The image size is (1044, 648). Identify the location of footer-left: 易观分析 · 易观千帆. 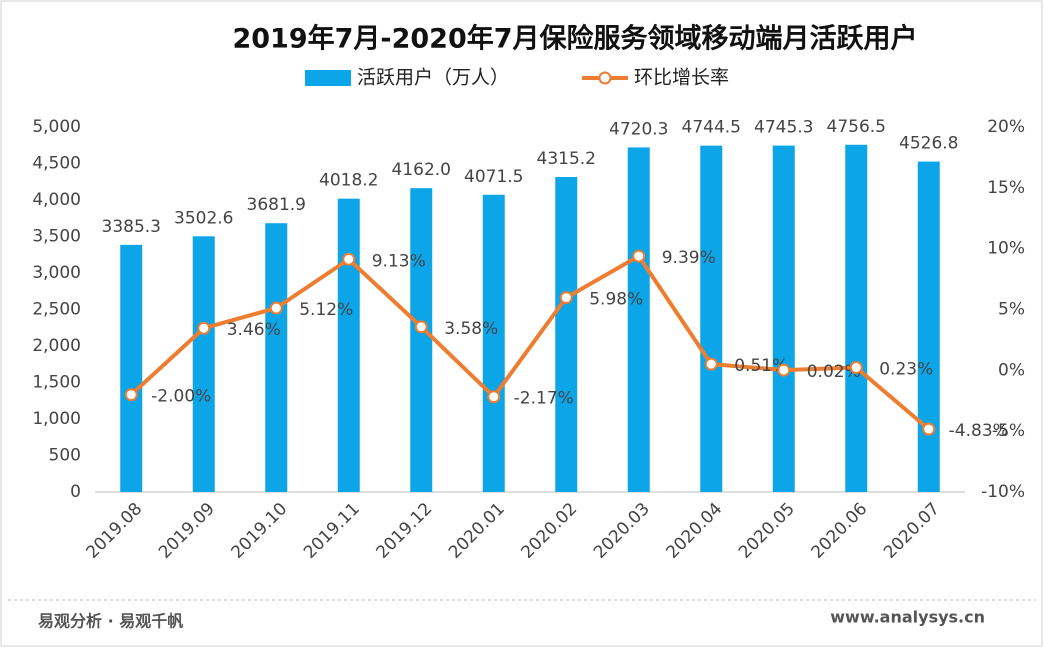
(110, 621).